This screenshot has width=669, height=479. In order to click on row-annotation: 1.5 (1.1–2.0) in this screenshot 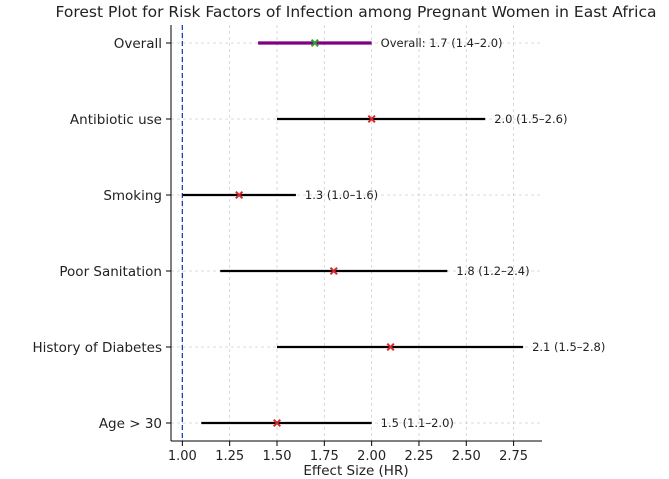, I will do `click(417, 423)`.